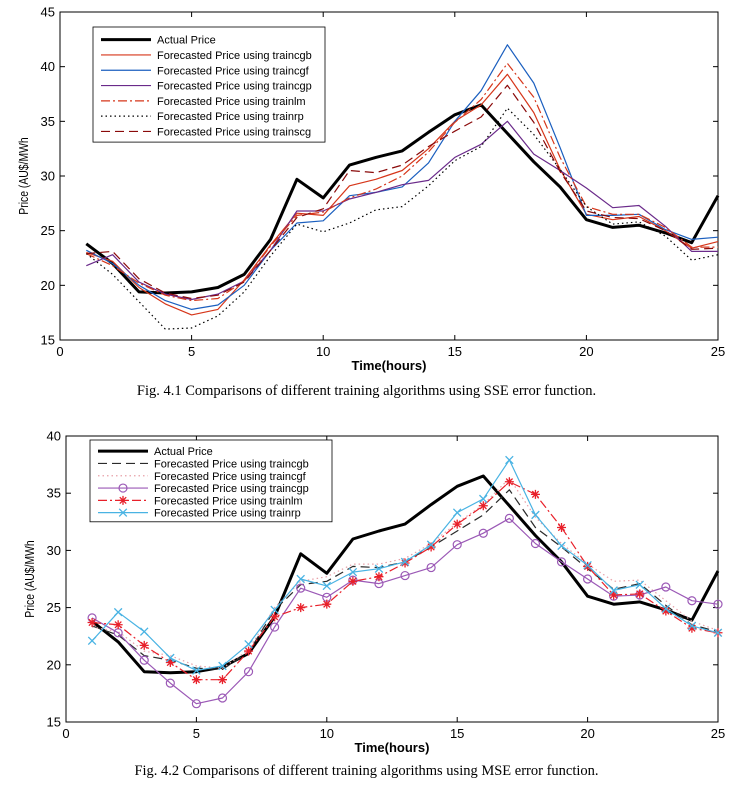  What do you see at coordinates (48, 340) in the screenshot?
I see `y-tick-label: 15` at bounding box center [48, 340].